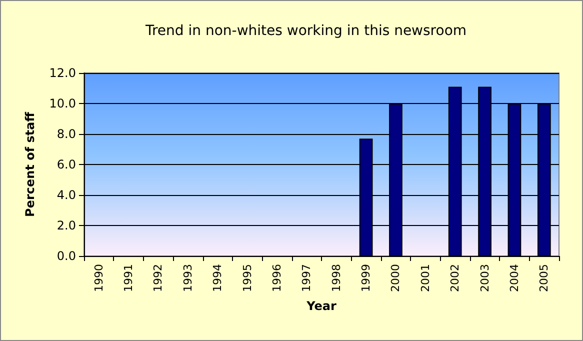 Image resolution: width=583 pixels, height=341 pixels. I want to click on x-tick-label: 2005, so click(544, 278).